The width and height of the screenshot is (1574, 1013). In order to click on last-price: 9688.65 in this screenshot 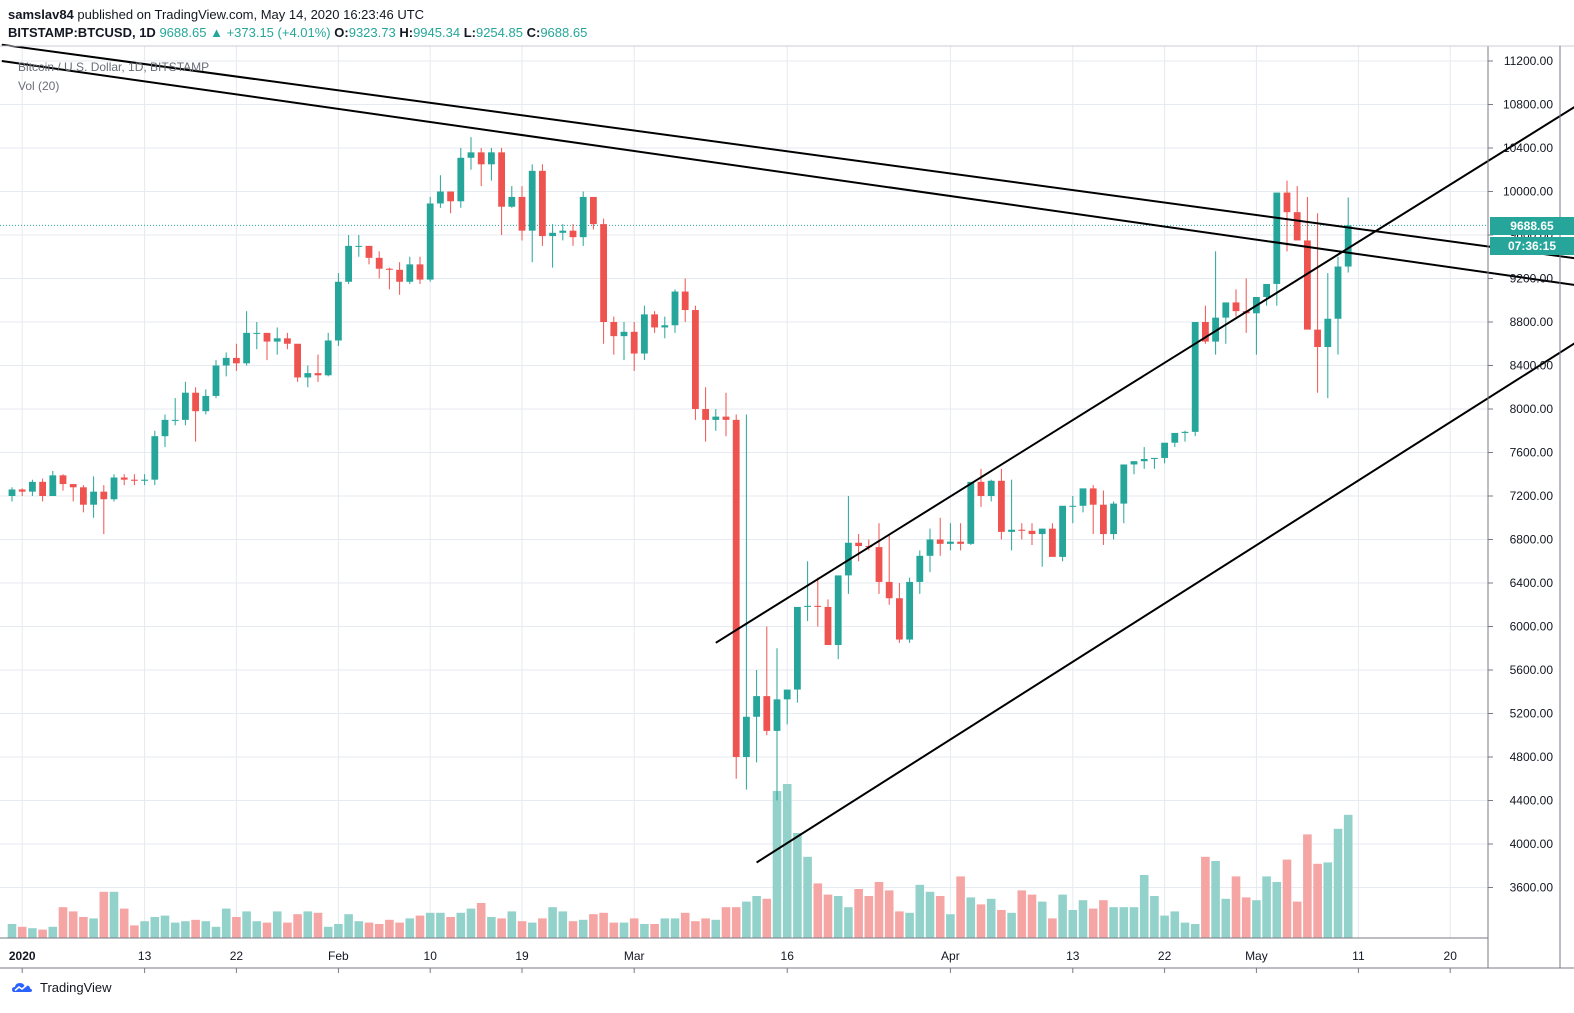, I will do `click(183, 32)`.